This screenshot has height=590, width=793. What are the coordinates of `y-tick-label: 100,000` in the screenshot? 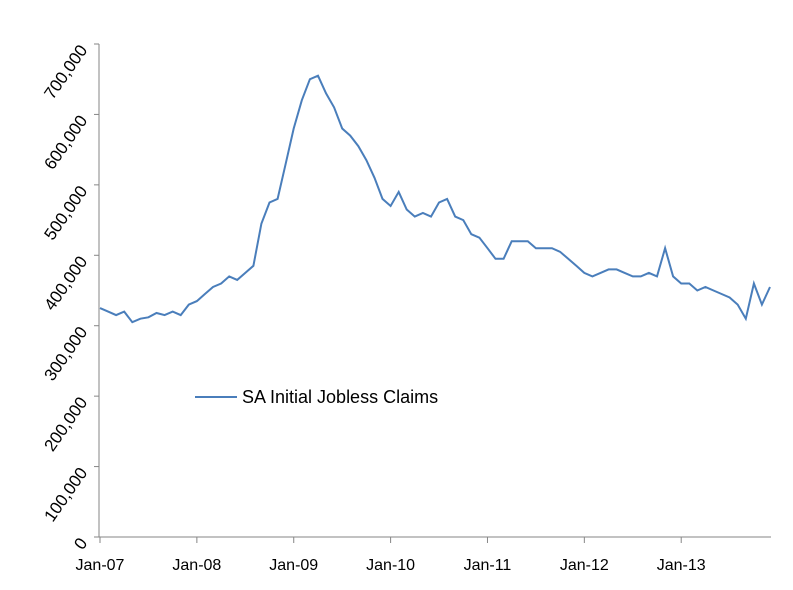 It's located at (65, 494).